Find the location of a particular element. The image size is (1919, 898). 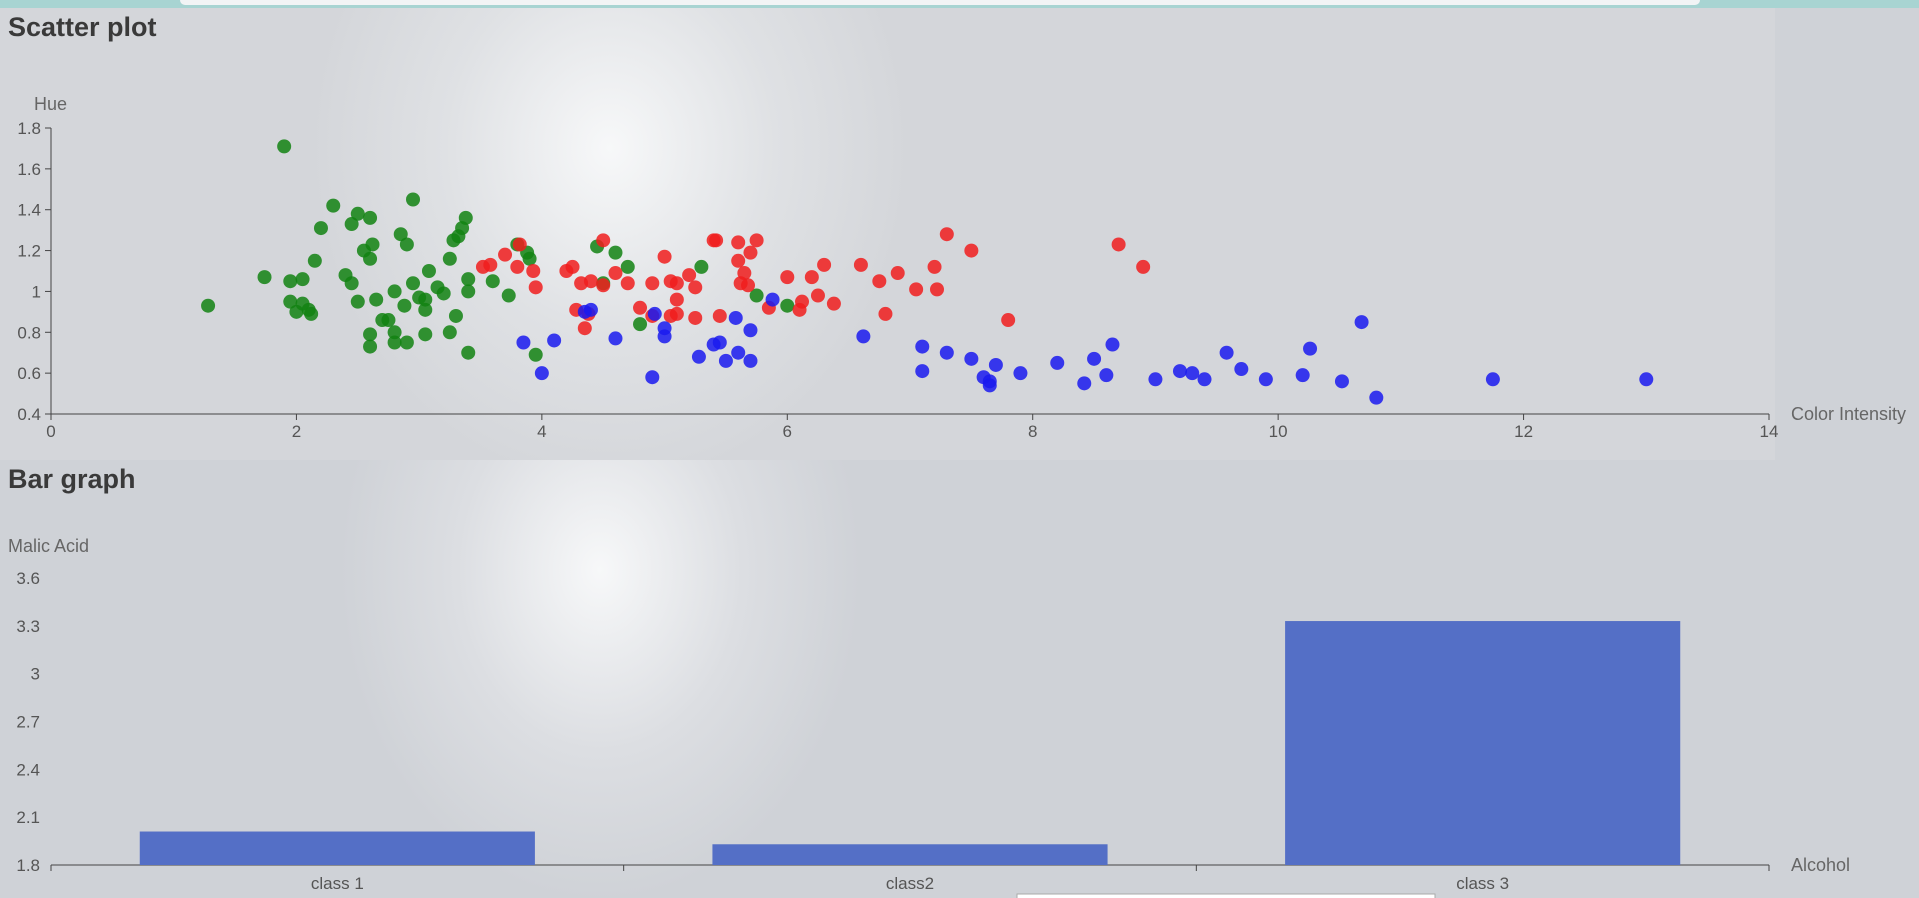

x-tick-label: 0 is located at coordinates (50, 431).